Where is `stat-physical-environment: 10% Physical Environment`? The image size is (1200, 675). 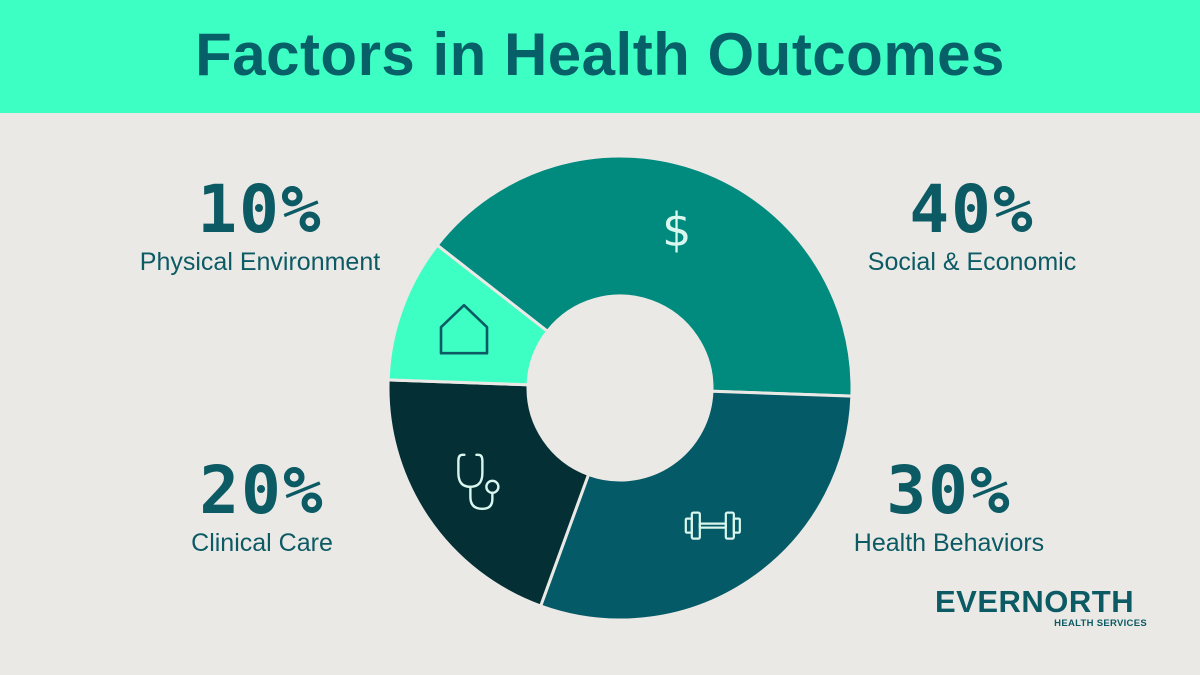
stat-physical-environment: 10% Physical Environment is located at coordinates (260, 227).